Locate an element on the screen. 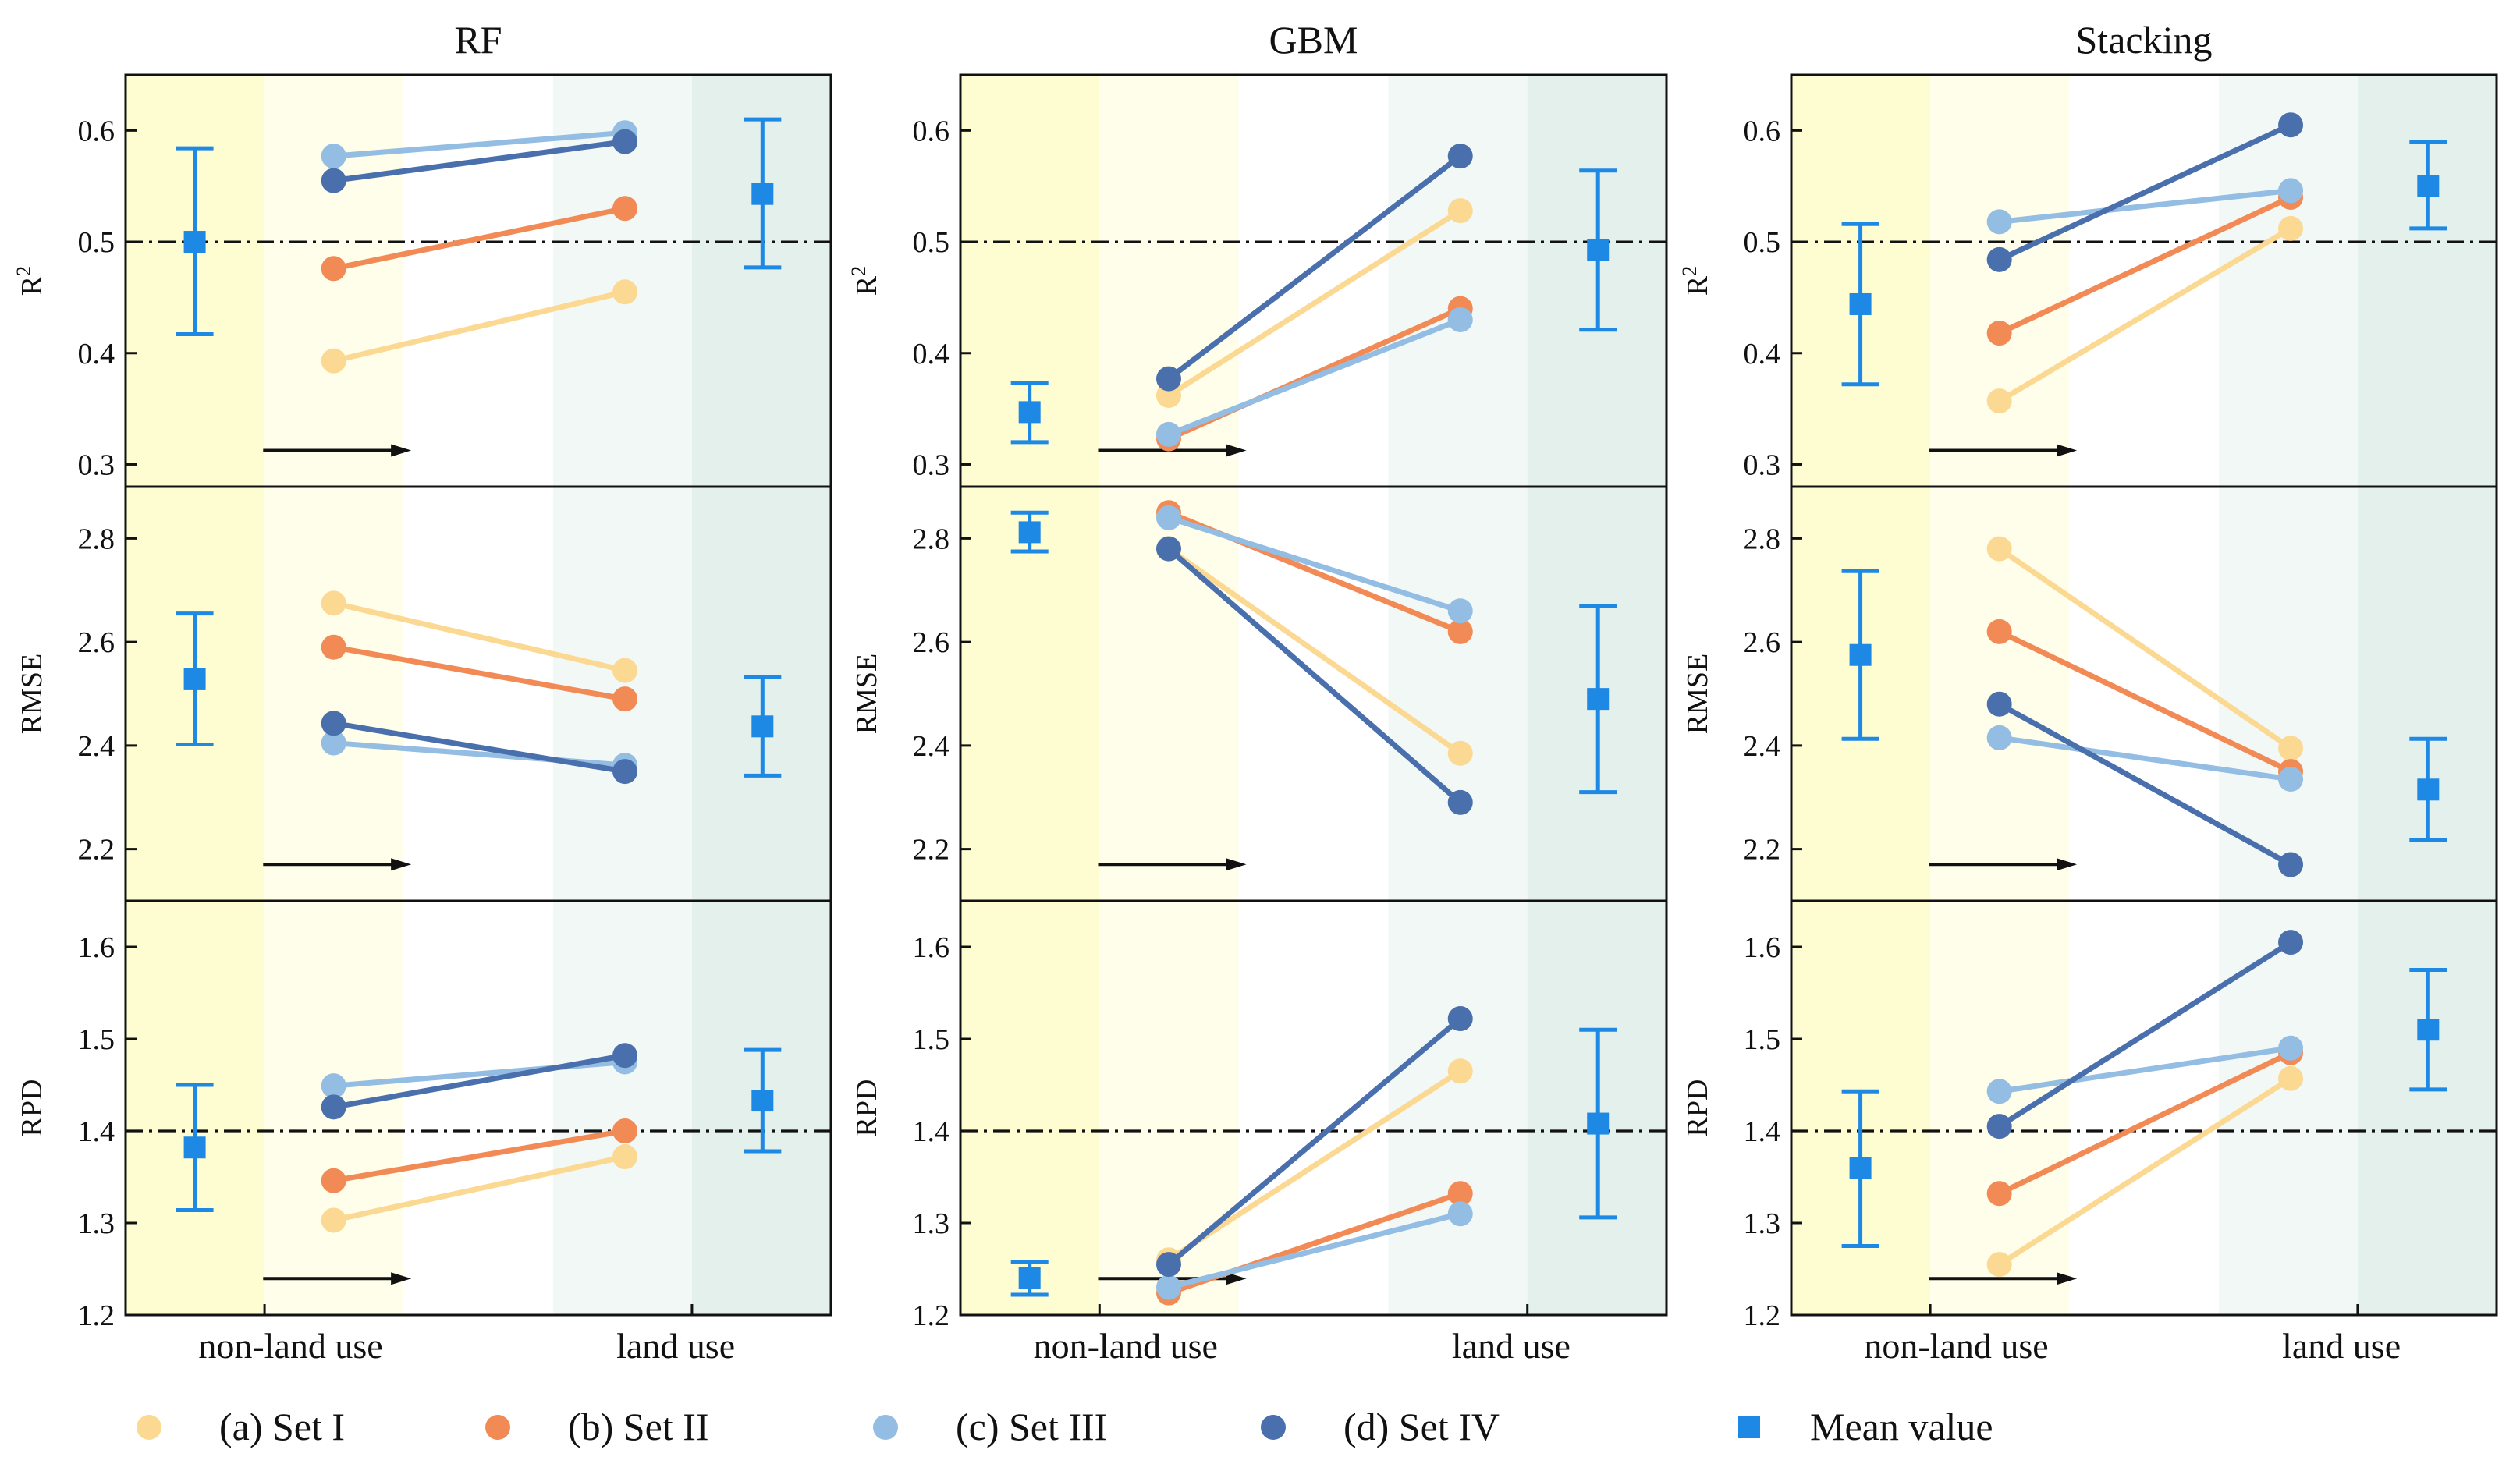  panel-rf-r2-set-1-point-non-land-use is located at coordinates (334, 361).